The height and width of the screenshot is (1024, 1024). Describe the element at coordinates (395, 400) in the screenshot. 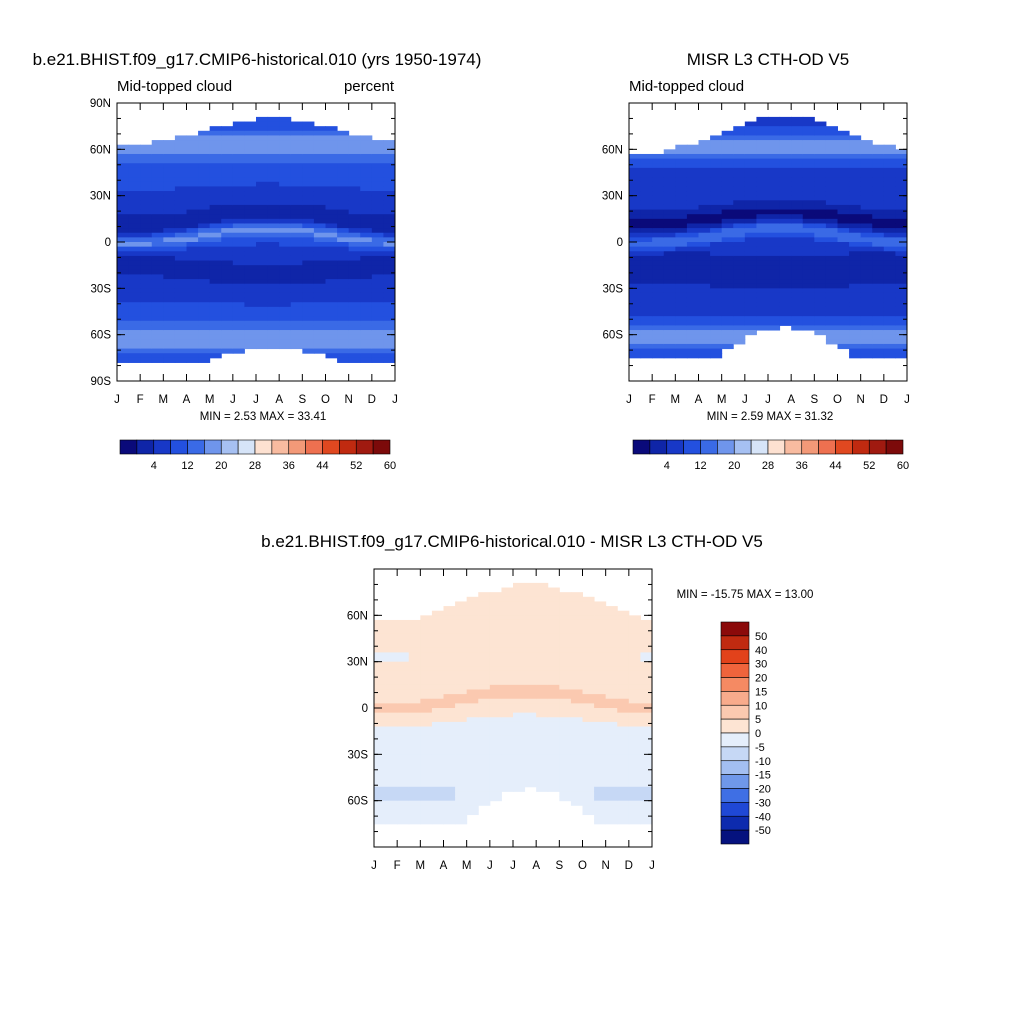

I see `x-tick-label: J` at that location.